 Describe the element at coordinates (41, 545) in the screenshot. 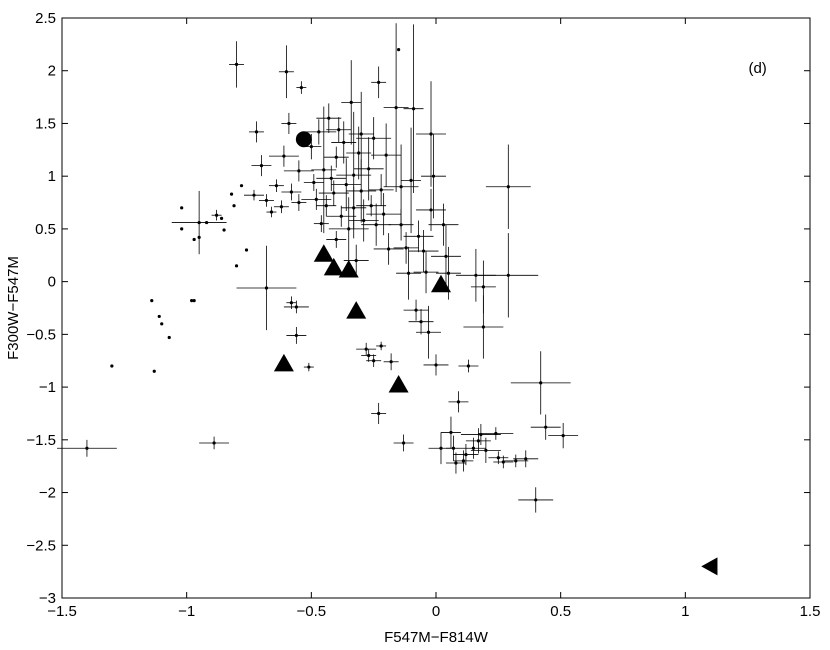

I see `y-tick-label: −2.5` at that location.